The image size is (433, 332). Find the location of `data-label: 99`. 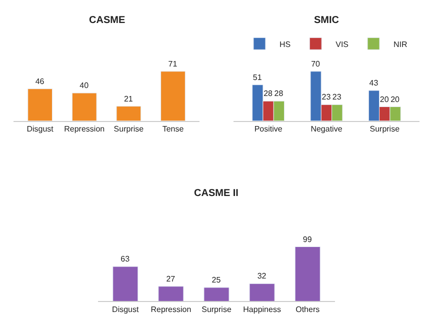

data-label: 99 is located at coordinates (307, 239).